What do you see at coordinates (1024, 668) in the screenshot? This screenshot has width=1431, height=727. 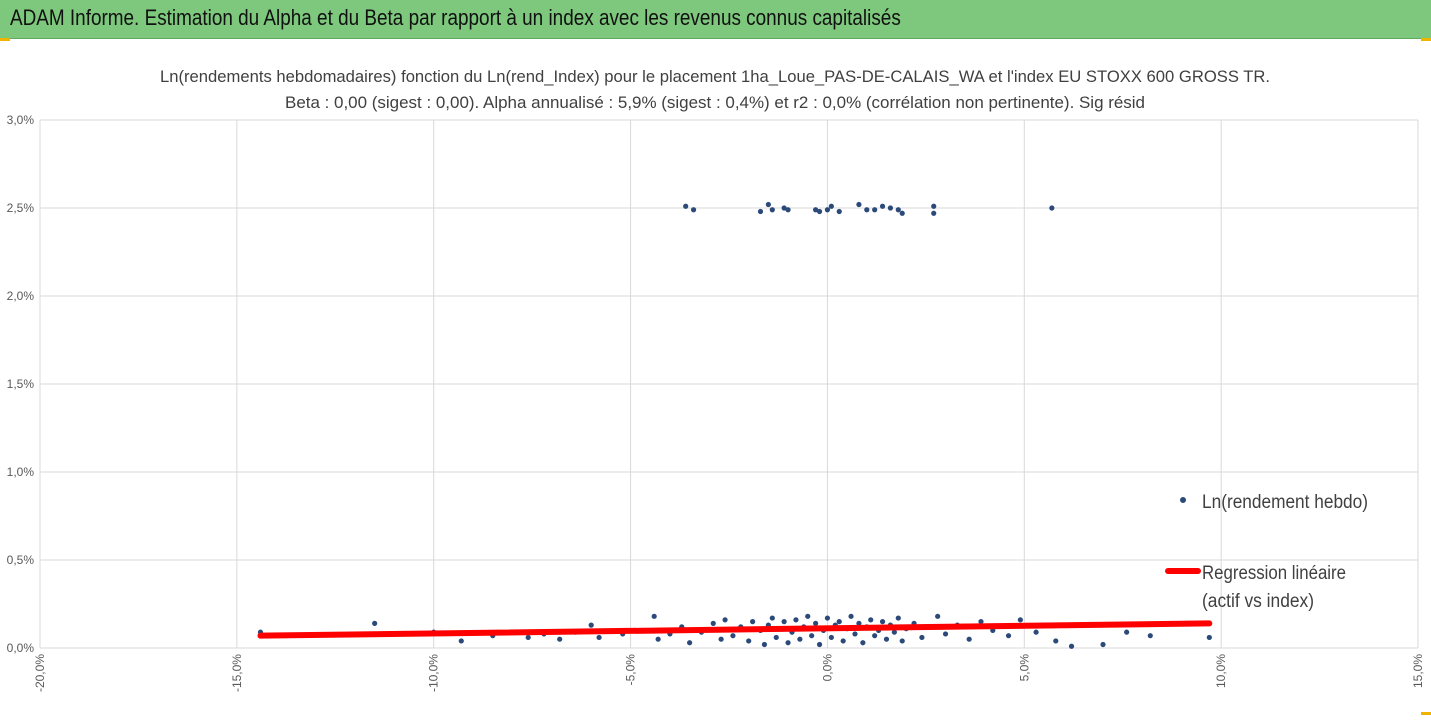 I see `x-tick-label: 5,0%` at bounding box center [1024, 668].